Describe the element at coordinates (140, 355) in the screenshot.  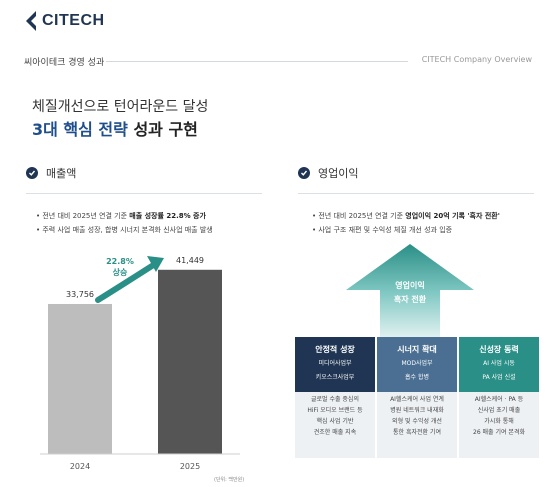
I see `revenue-chart` at that location.